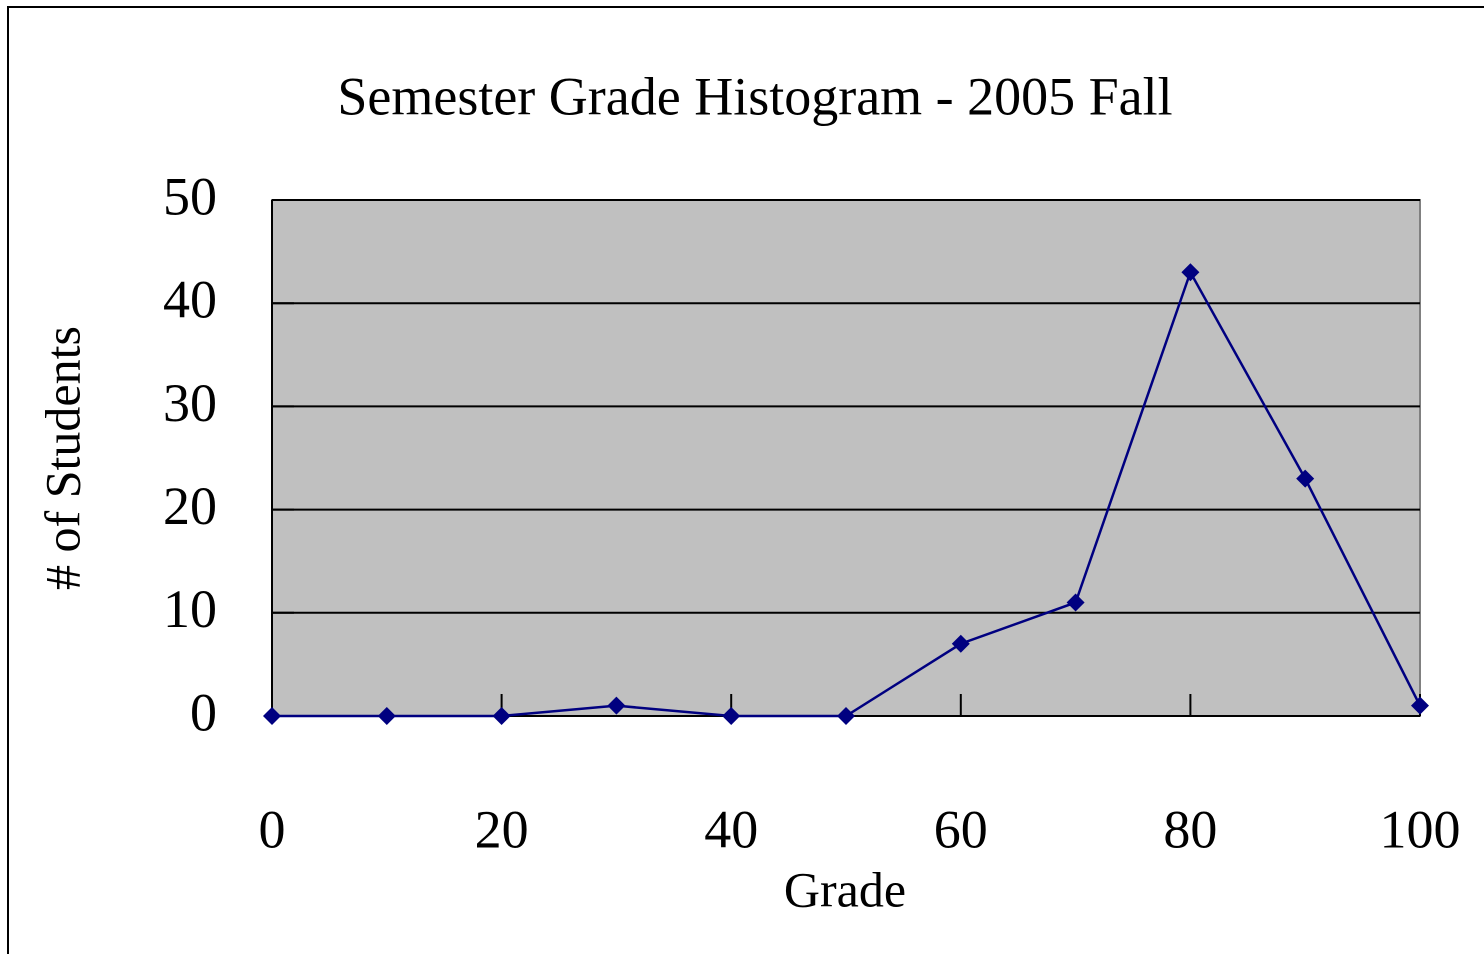  What do you see at coordinates (190, 196) in the screenshot?
I see `y-tick-label: 50` at bounding box center [190, 196].